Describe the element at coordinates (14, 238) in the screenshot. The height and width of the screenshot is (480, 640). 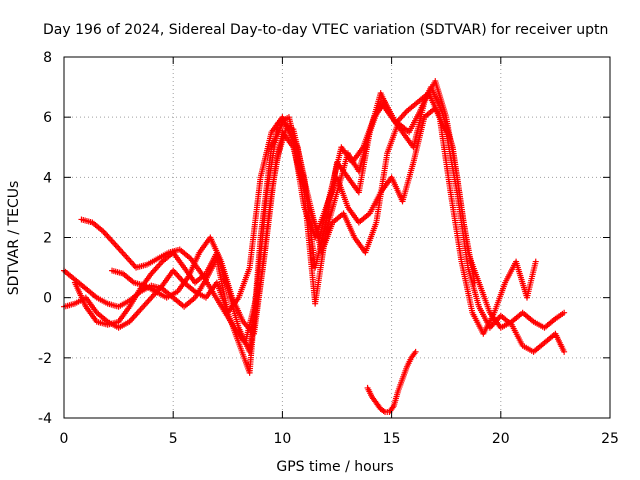
I see `y-axis-label: SDTVAR / TECUs` at that location.